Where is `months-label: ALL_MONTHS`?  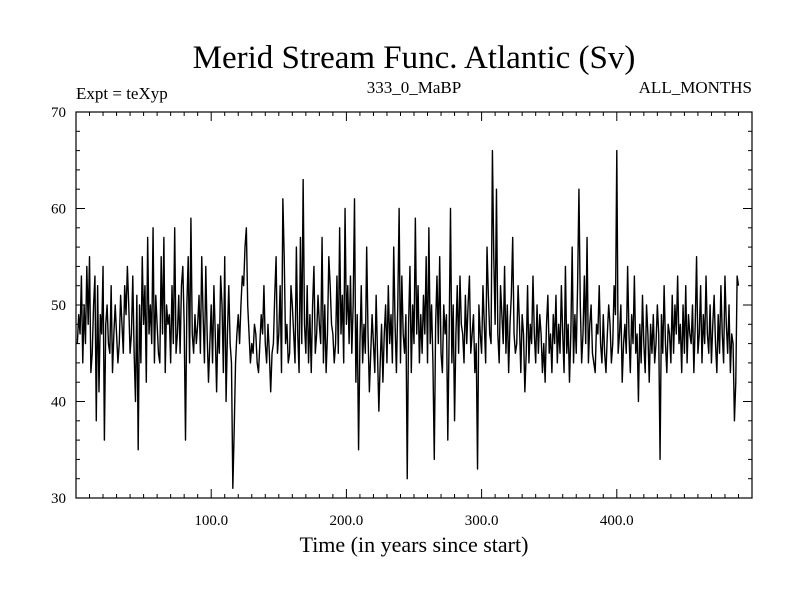
months-label: ALL_MONTHS is located at coordinates (695, 87).